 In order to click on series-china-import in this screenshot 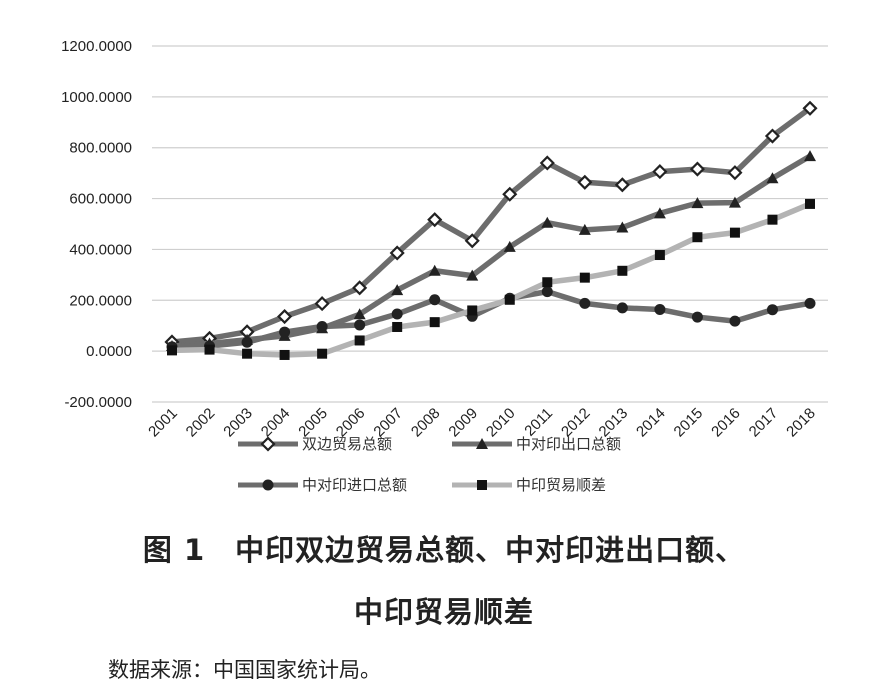, I will do `click(491, 319)`.